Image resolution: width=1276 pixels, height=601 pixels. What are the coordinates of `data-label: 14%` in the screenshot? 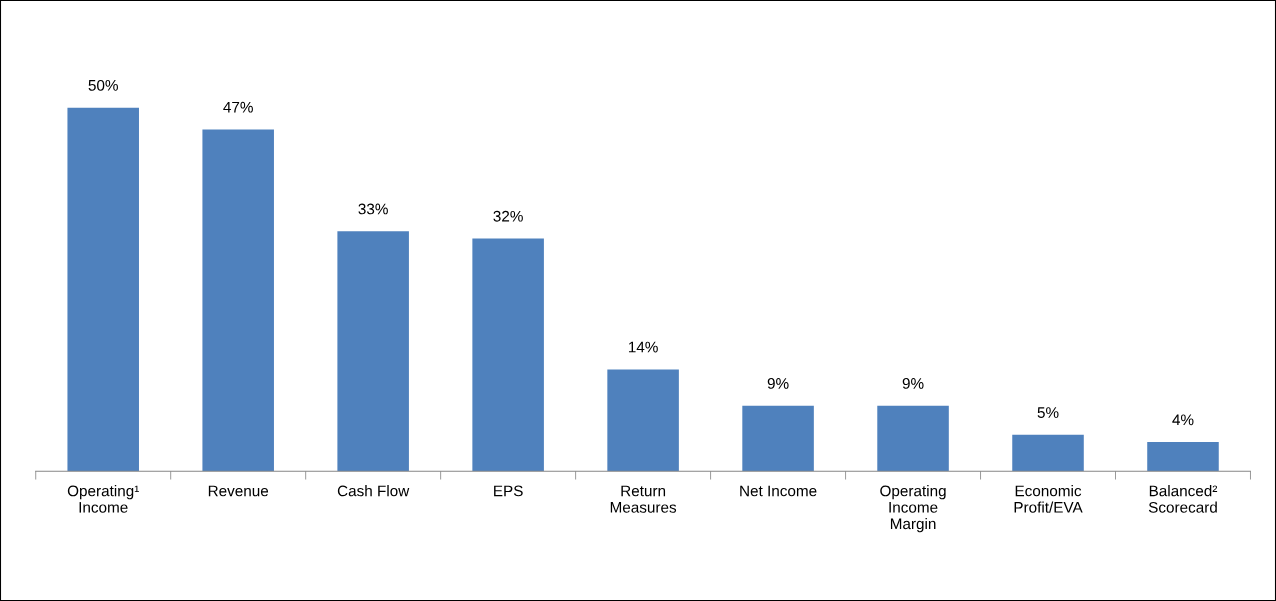 It's located at (643, 347).